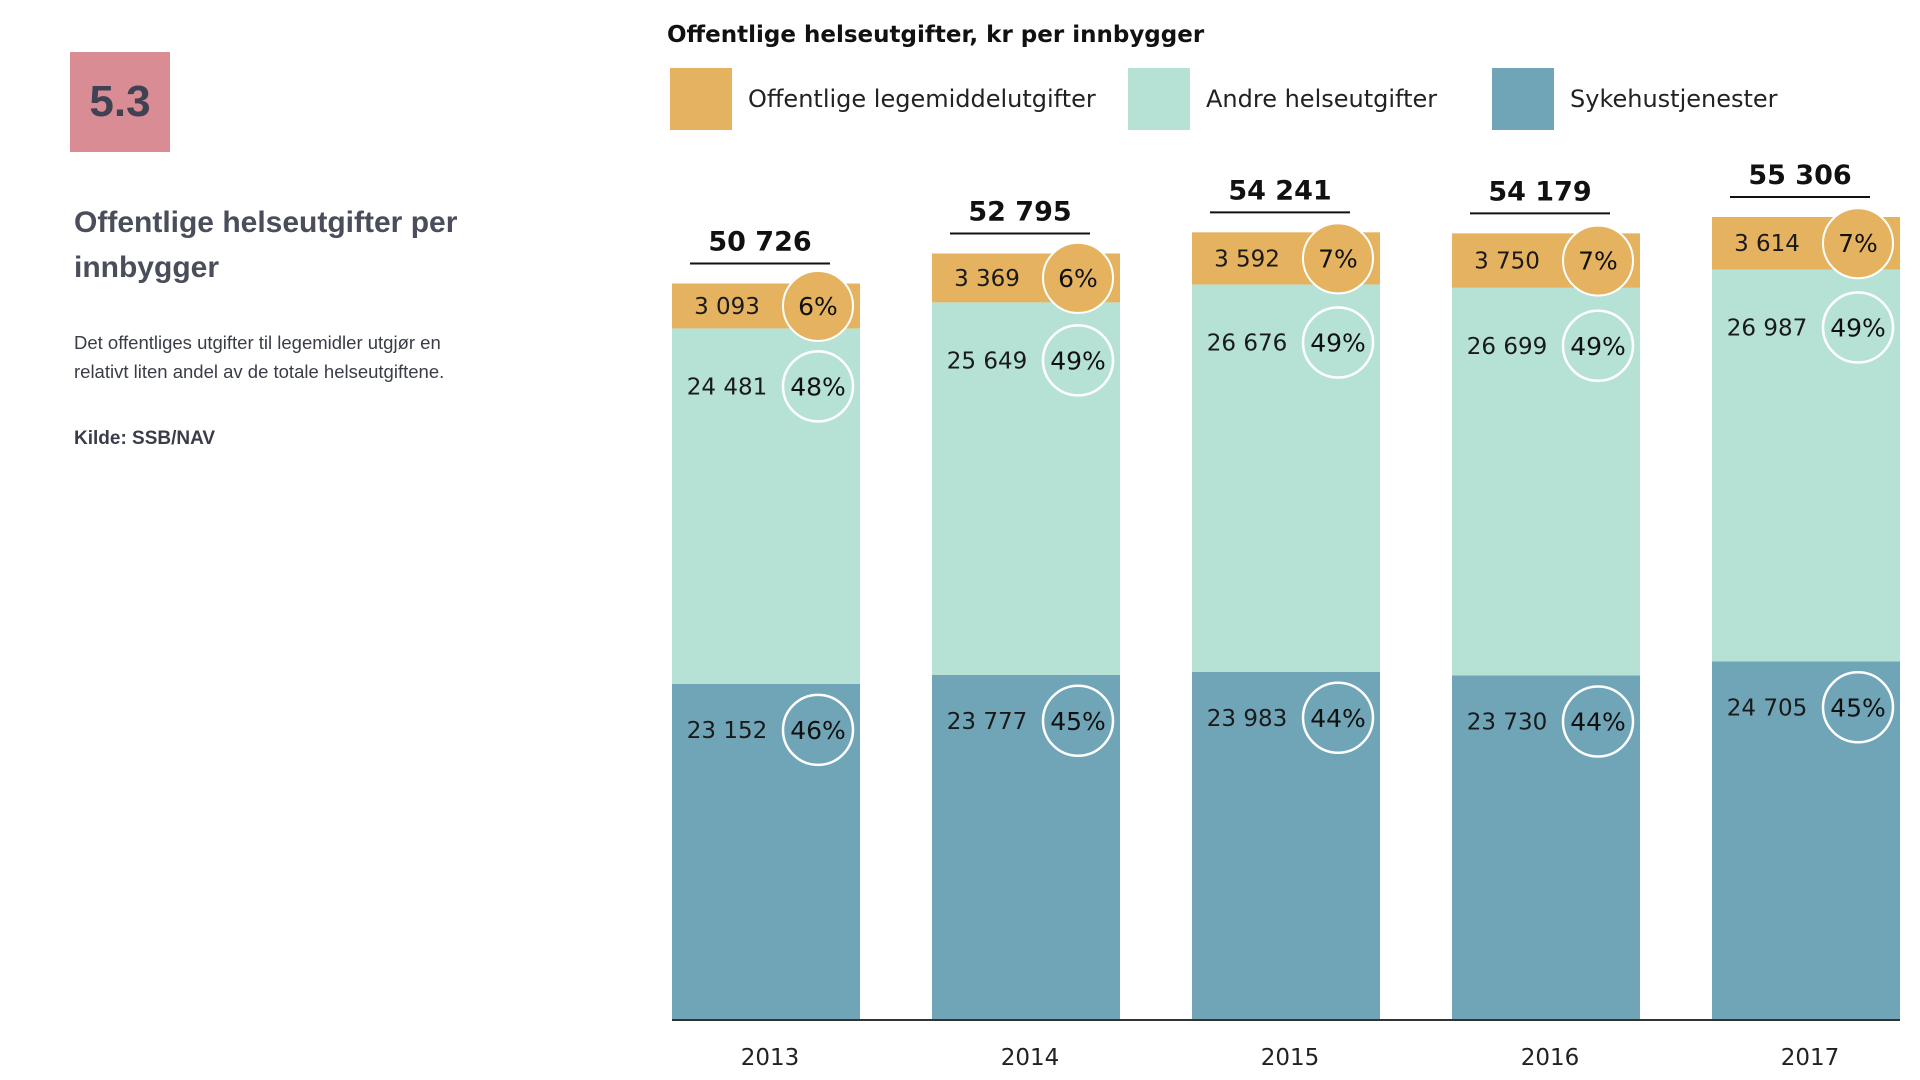  What do you see at coordinates (987, 279) in the screenshot?
I see `value-label: 3 369` at bounding box center [987, 279].